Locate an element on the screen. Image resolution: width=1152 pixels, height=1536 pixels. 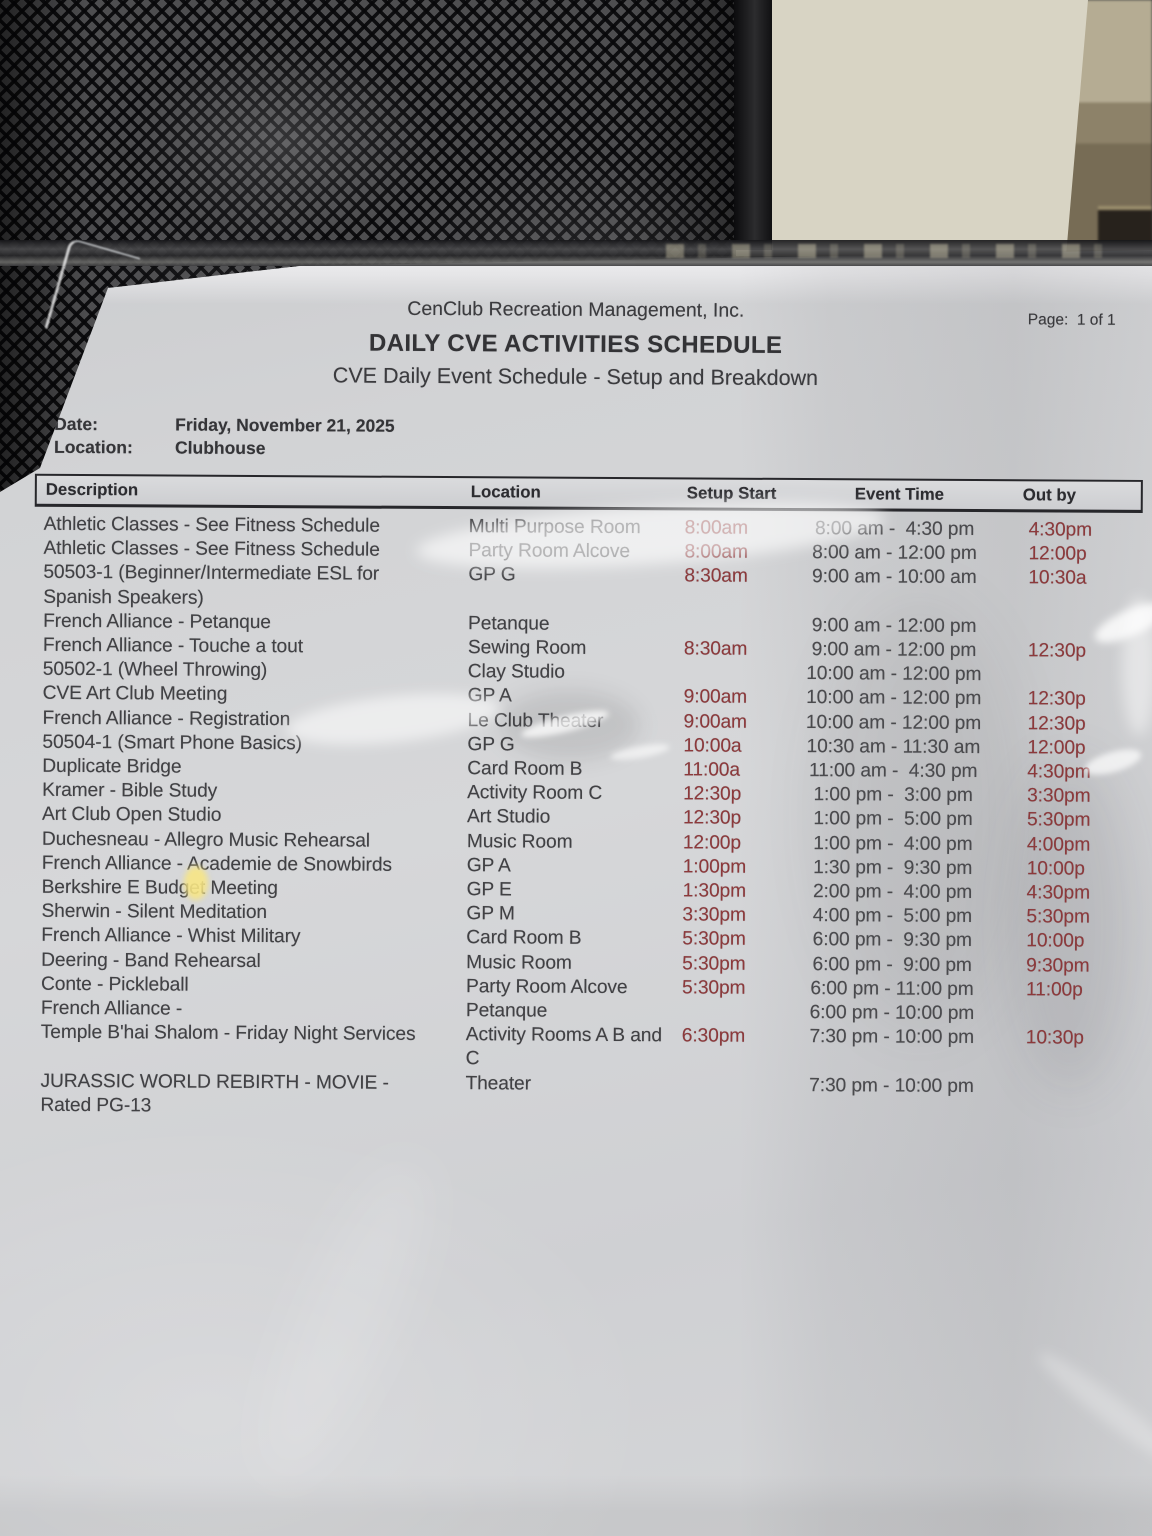
cell-setup: 11:00a is located at coordinates (712, 770).